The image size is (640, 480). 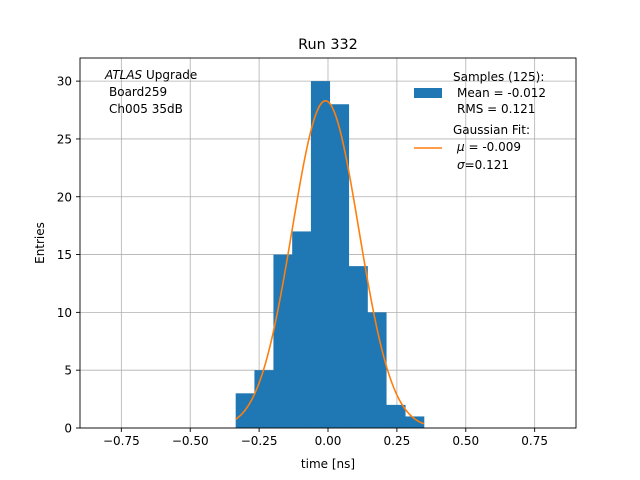 What do you see at coordinates (68, 371) in the screenshot?
I see `y-tick-label: 5` at bounding box center [68, 371].